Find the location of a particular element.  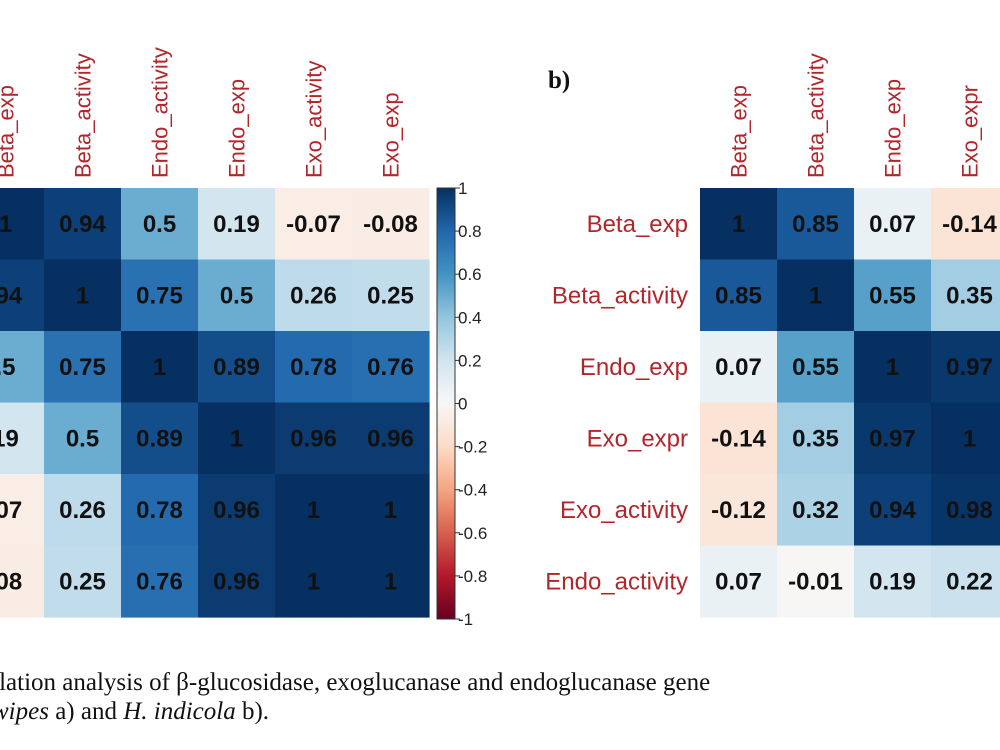

column-label: Exo_activity is located at coordinates (314, 119).